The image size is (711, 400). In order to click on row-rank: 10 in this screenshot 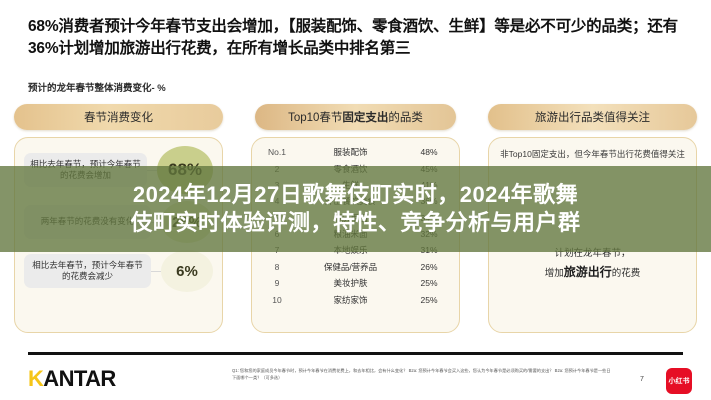, I will do `click(277, 299)`.